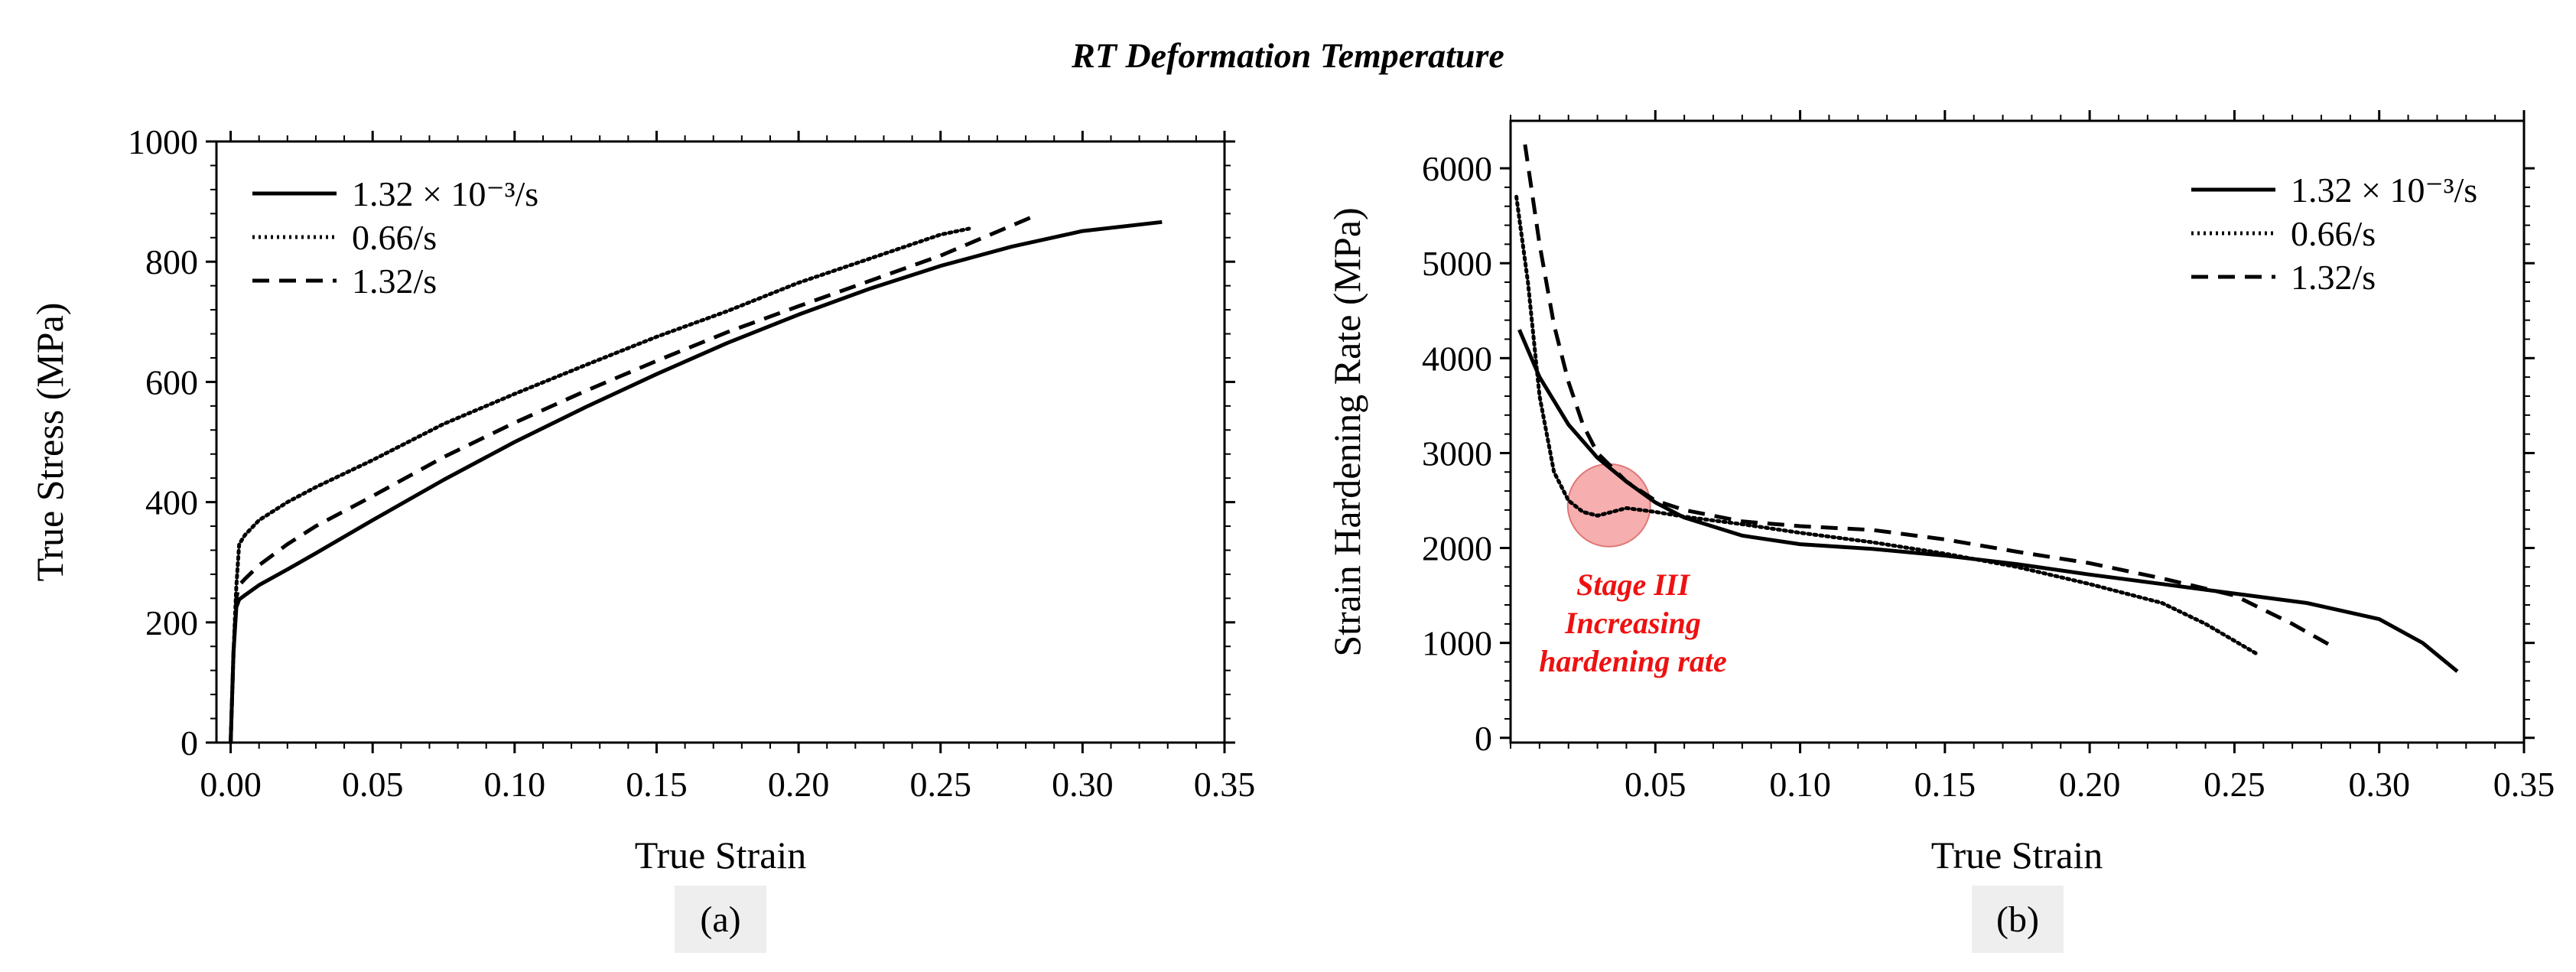  I want to click on annotation-line-3: hardening rate, so click(1633, 661).